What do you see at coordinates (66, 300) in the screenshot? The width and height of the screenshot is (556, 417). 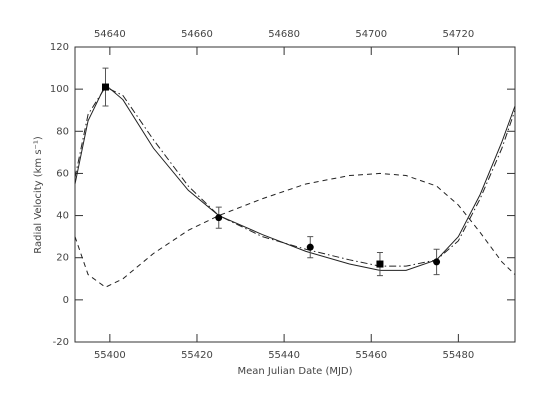 I see `y-tick-label: 0` at bounding box center [66, 300].